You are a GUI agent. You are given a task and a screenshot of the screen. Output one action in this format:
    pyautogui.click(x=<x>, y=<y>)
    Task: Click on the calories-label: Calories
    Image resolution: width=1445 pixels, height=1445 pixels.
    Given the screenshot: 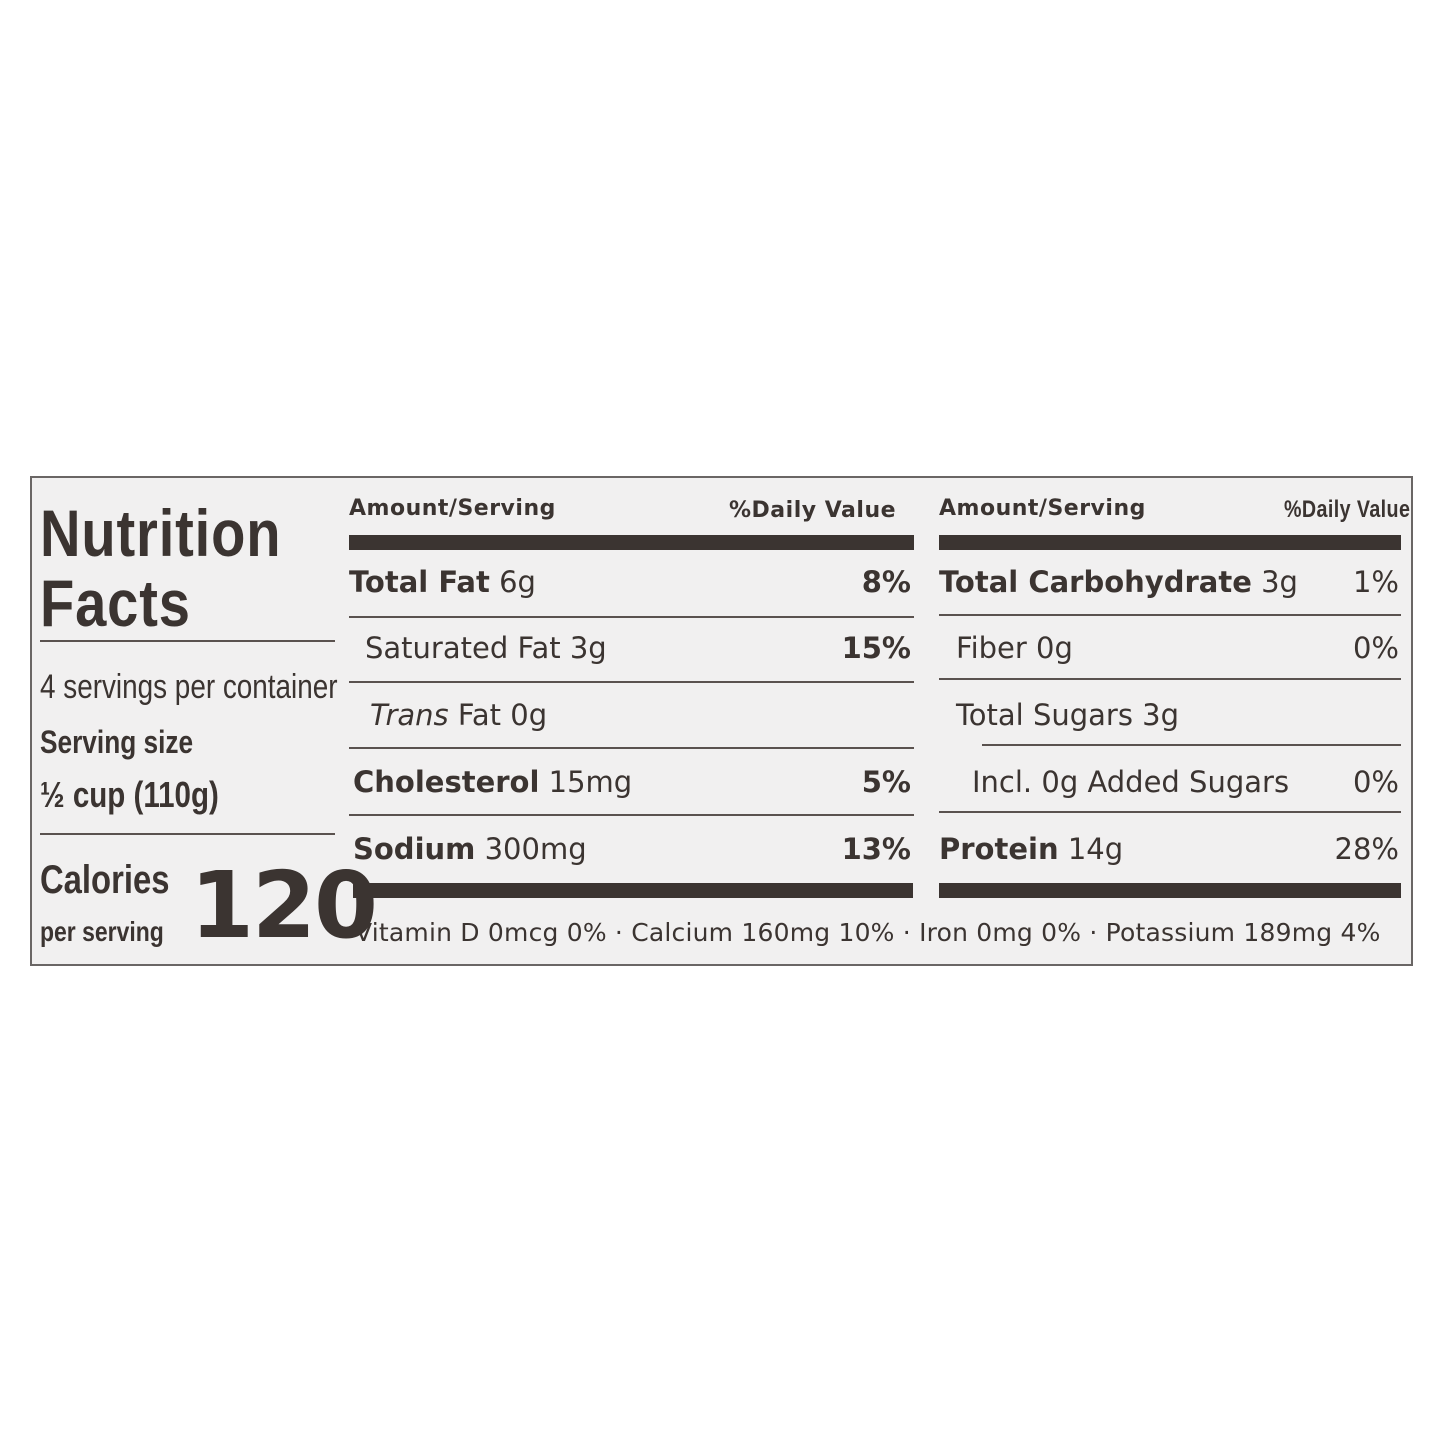 What is the action you would take?
    pyautogui.click(x=105, y=880)
    